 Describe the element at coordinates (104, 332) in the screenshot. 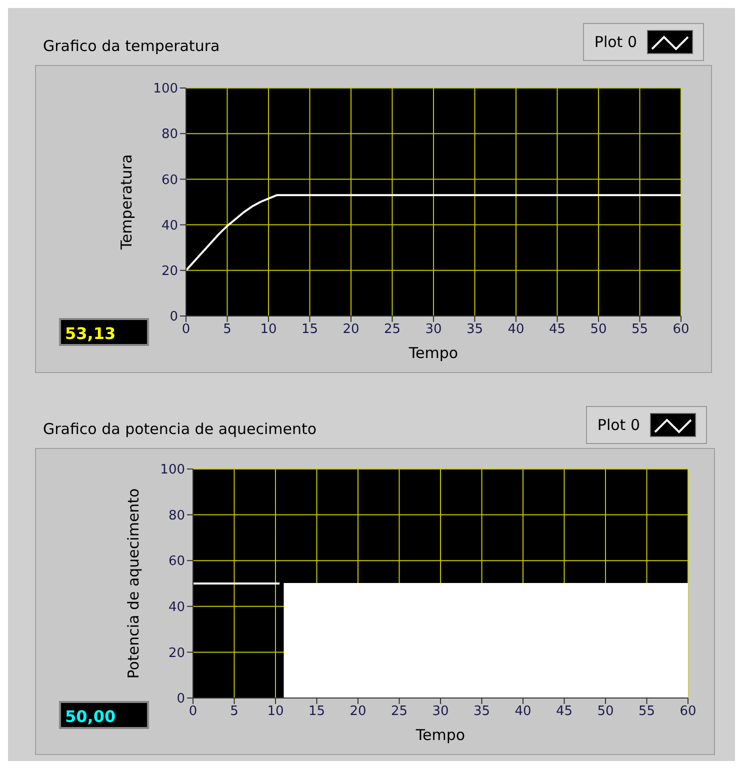

I see `text: 53,13` at that location.